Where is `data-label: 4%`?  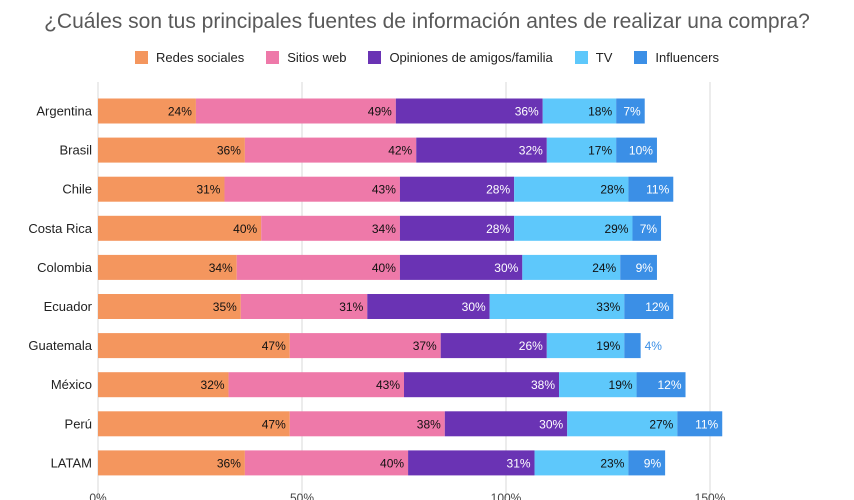 data-label: 4% is located at coordinates (654, 346).